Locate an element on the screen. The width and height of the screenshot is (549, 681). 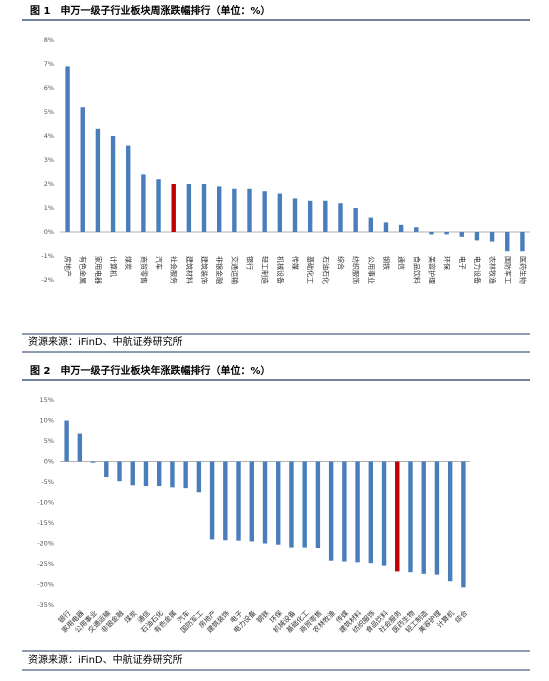
figure-caption: 图 1 申万一级子行业板块周涨跌幅排行（单位：%） is located at coordinates (150, 10).